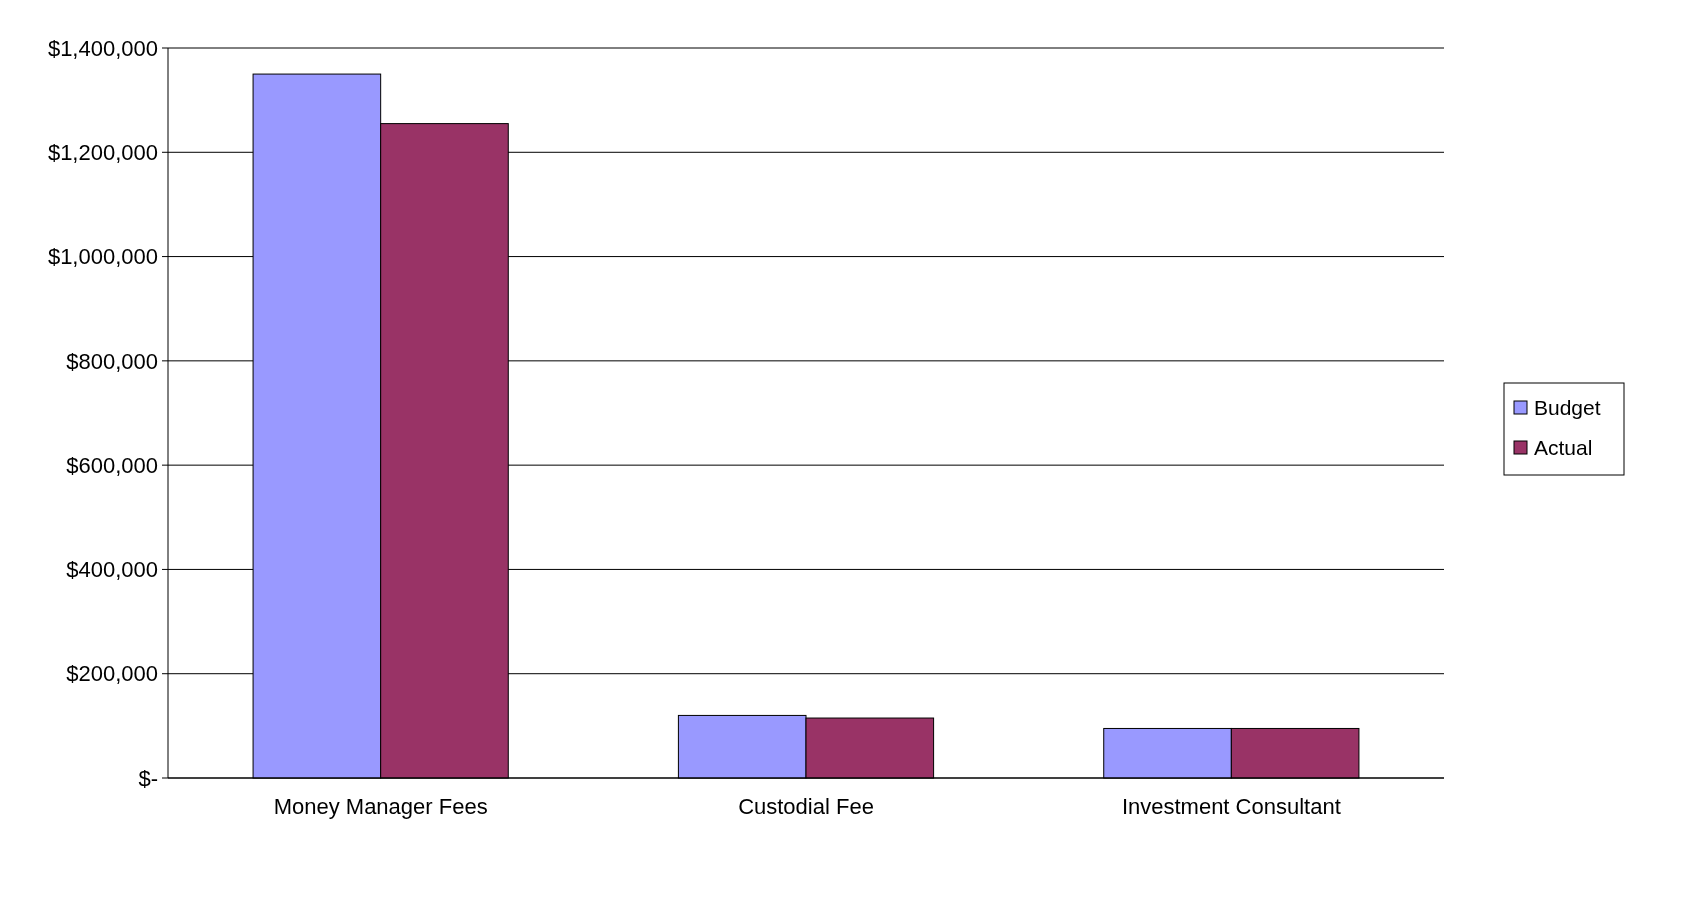  What do you see at coordinates (148, 778) in the screenshot?
I see `y-tick-label: $-` at bounding box center [148, 778].